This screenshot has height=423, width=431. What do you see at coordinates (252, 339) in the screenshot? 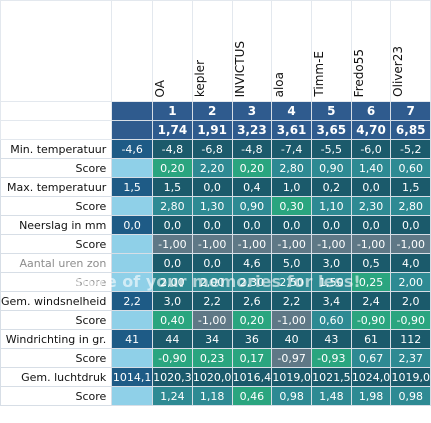
I see `forecast-value-cell: 36` at bounding box center [252, 339].